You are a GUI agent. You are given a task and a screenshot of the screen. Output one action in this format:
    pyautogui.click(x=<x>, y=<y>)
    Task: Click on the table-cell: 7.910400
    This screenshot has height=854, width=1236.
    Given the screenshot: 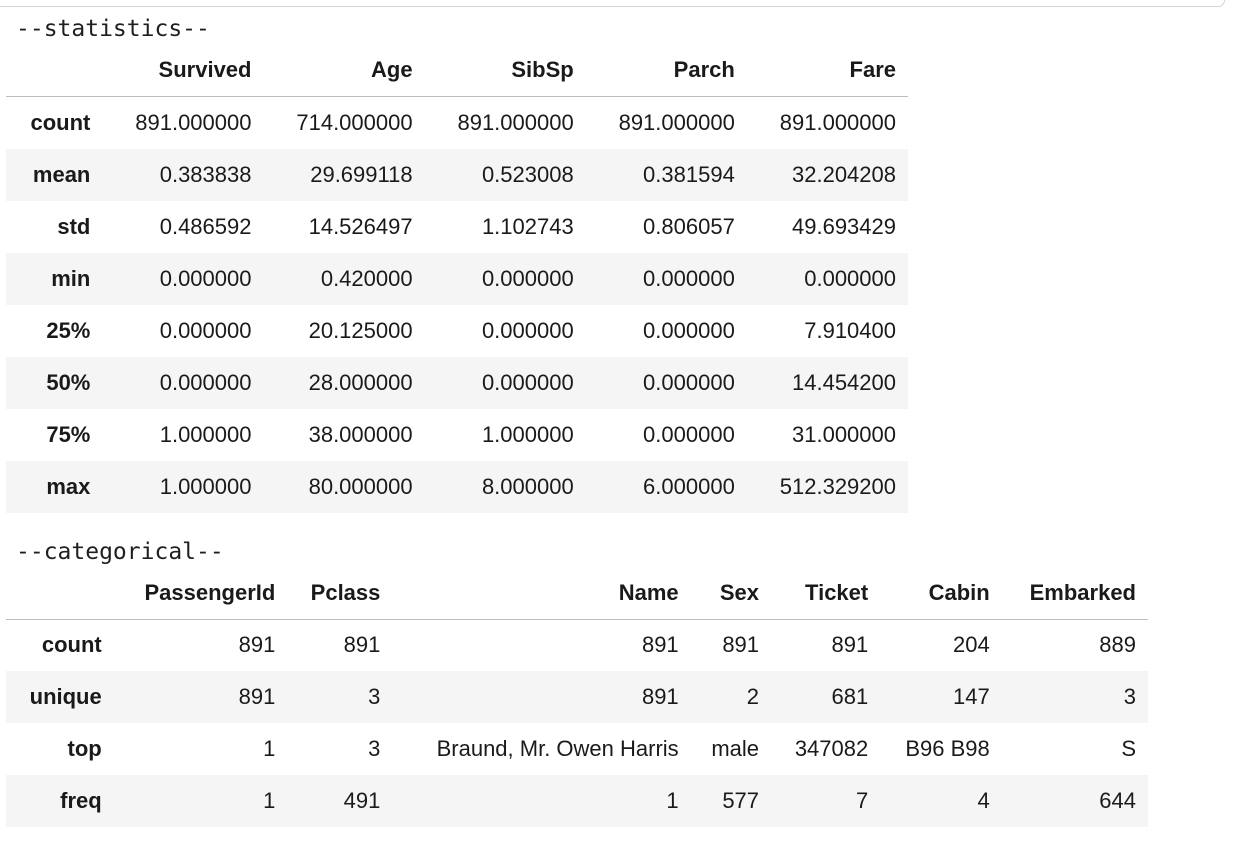 What is the action you would take?
    pyautogui.click(x=850, y=330)
    